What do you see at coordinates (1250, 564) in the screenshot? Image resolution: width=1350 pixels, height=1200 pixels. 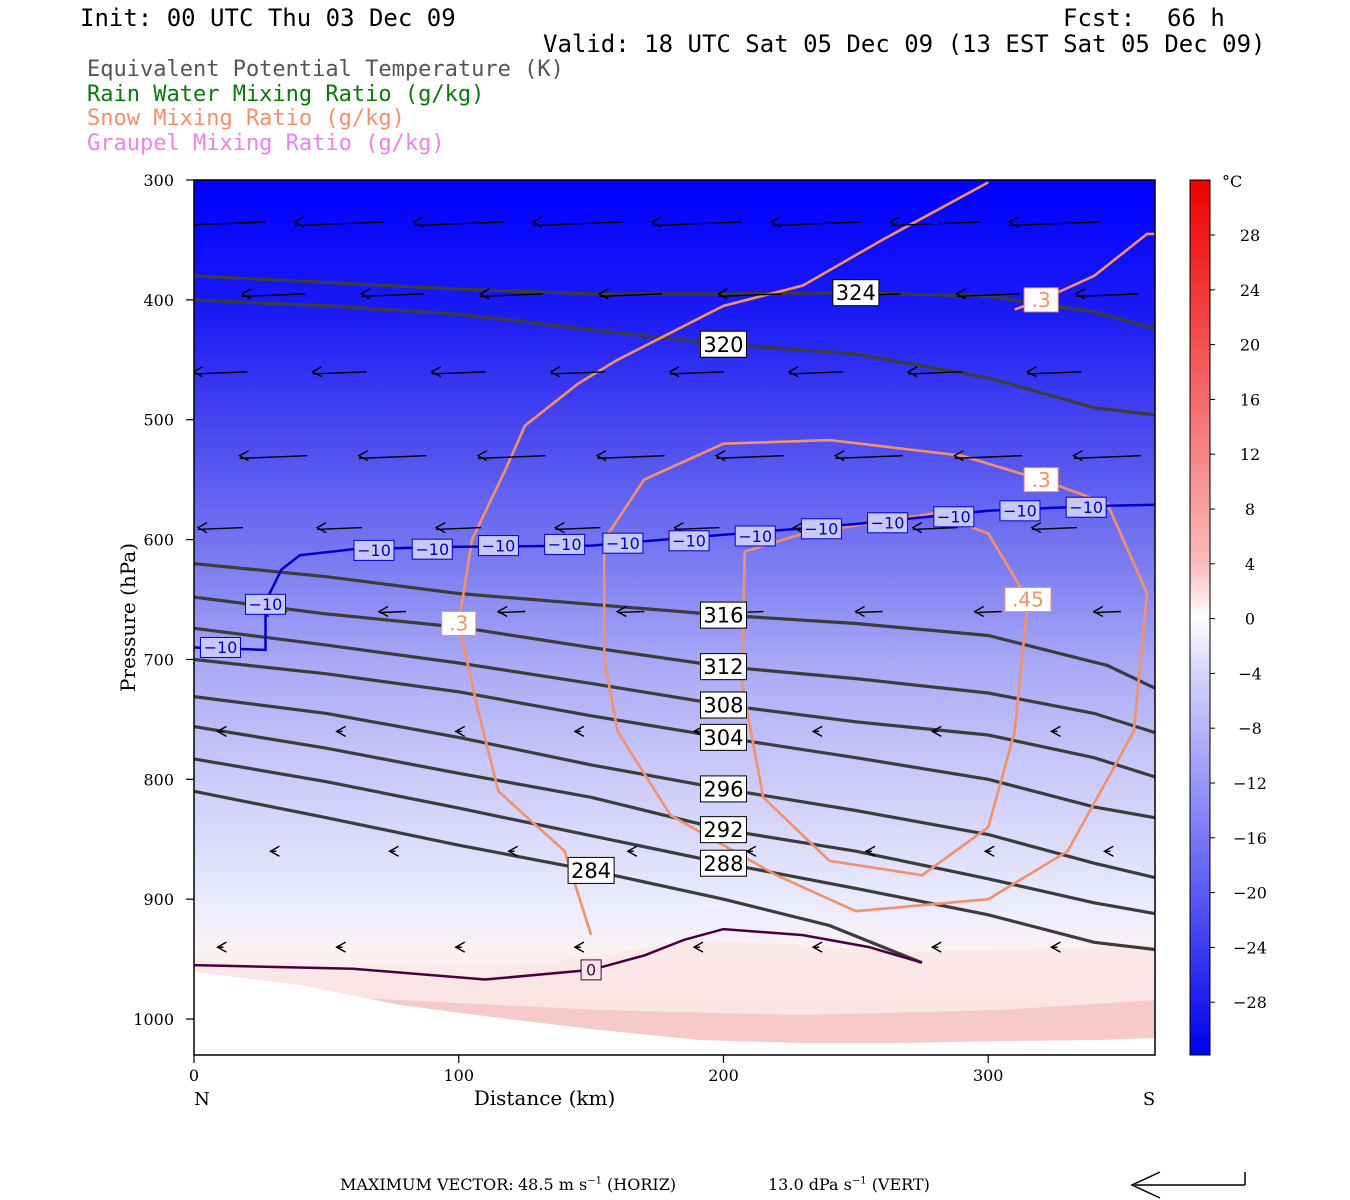 I see `colorbar-label: 4` at bounding box center [1250, 564].